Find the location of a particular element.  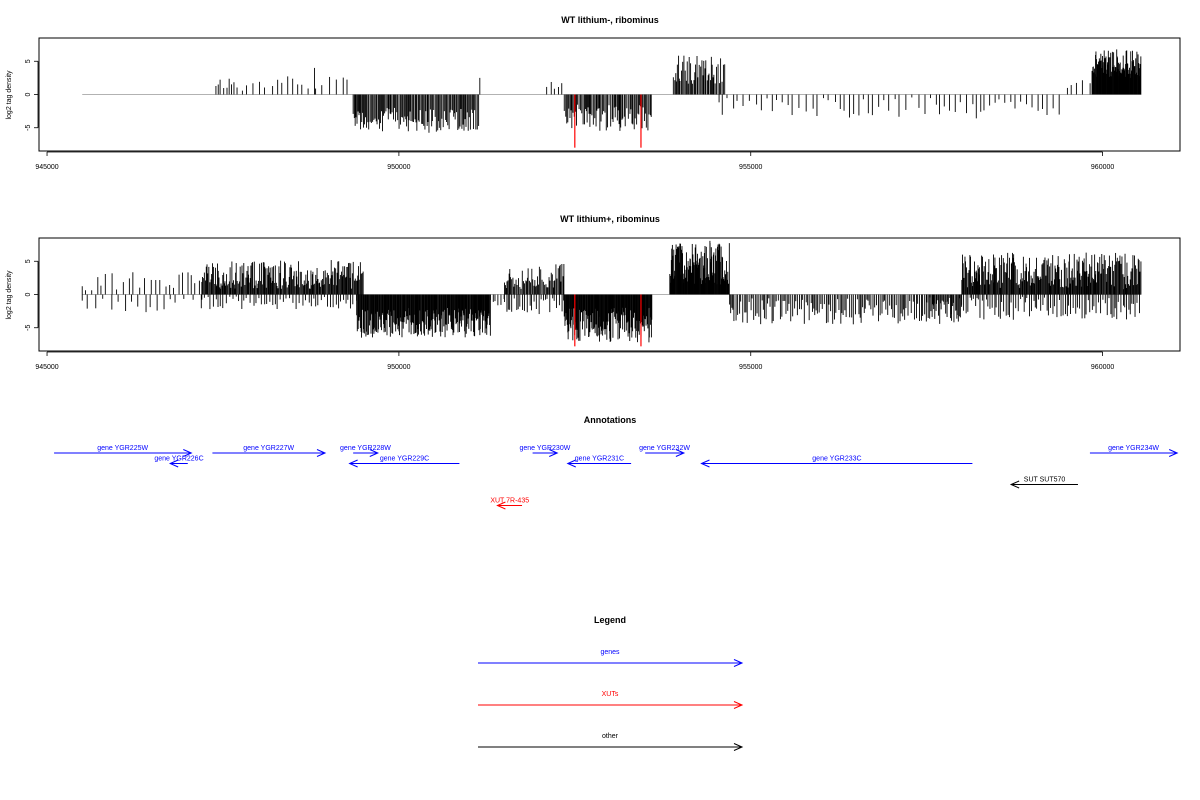

annotation-feature: gene YGR228W is located at coordinates (365, 451).